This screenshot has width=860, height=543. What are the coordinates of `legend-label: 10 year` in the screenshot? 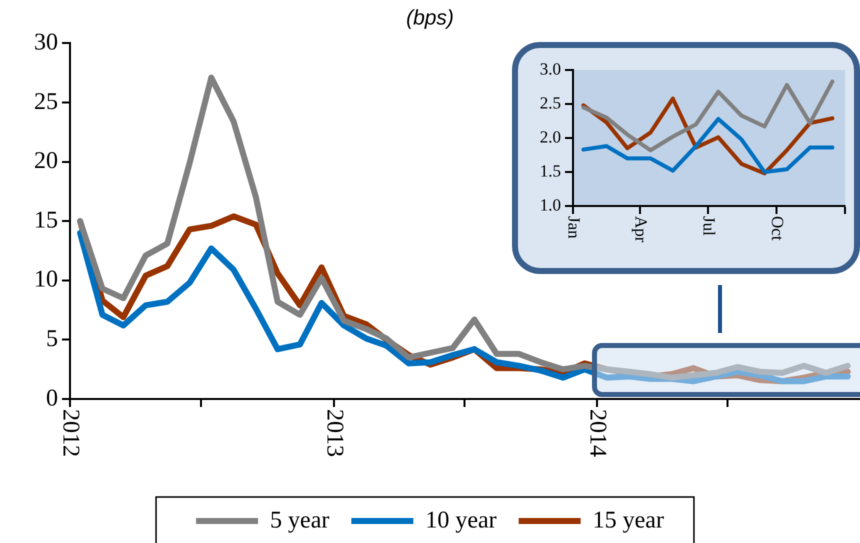 It's located at (461, 520).